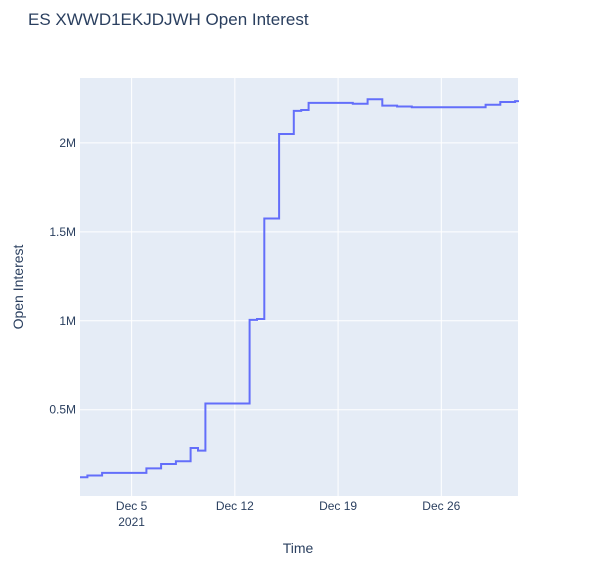  What do you see at coordinates (62, 410) in the screenshot?
I see `y-tick-label: 0.5M` at bounding box center [62, 410].